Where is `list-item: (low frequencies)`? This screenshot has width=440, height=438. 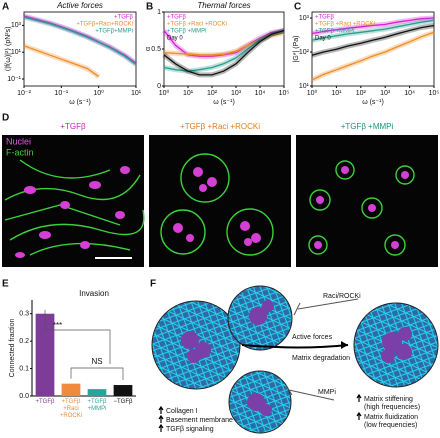 list-item: (low frequencies) is located at coordinates (390, 425).